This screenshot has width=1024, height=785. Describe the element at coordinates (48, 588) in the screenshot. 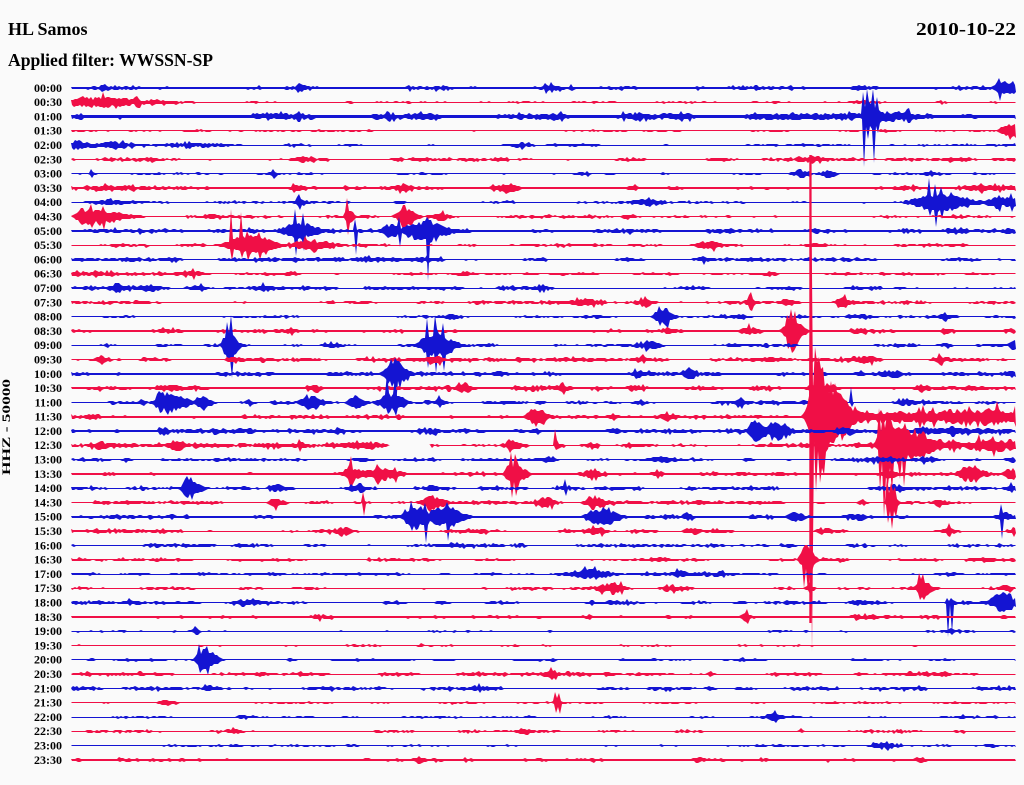

I see `svg-text: 17:30` at that location.